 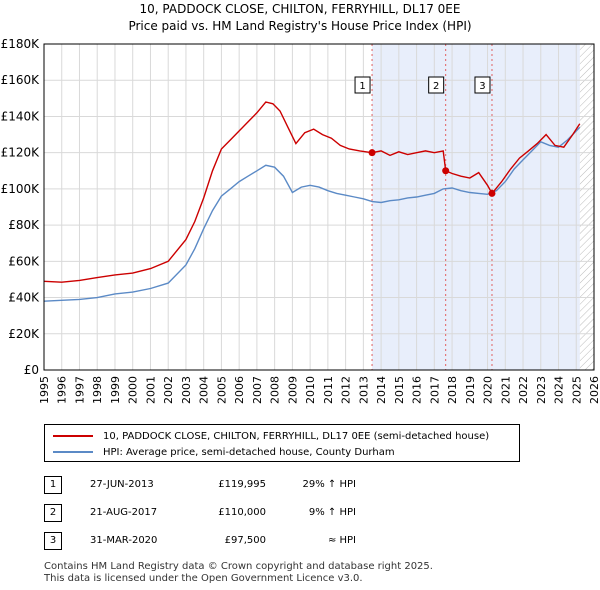 I want to click on x-tick-label: 2022, so click(x=523, y=390).